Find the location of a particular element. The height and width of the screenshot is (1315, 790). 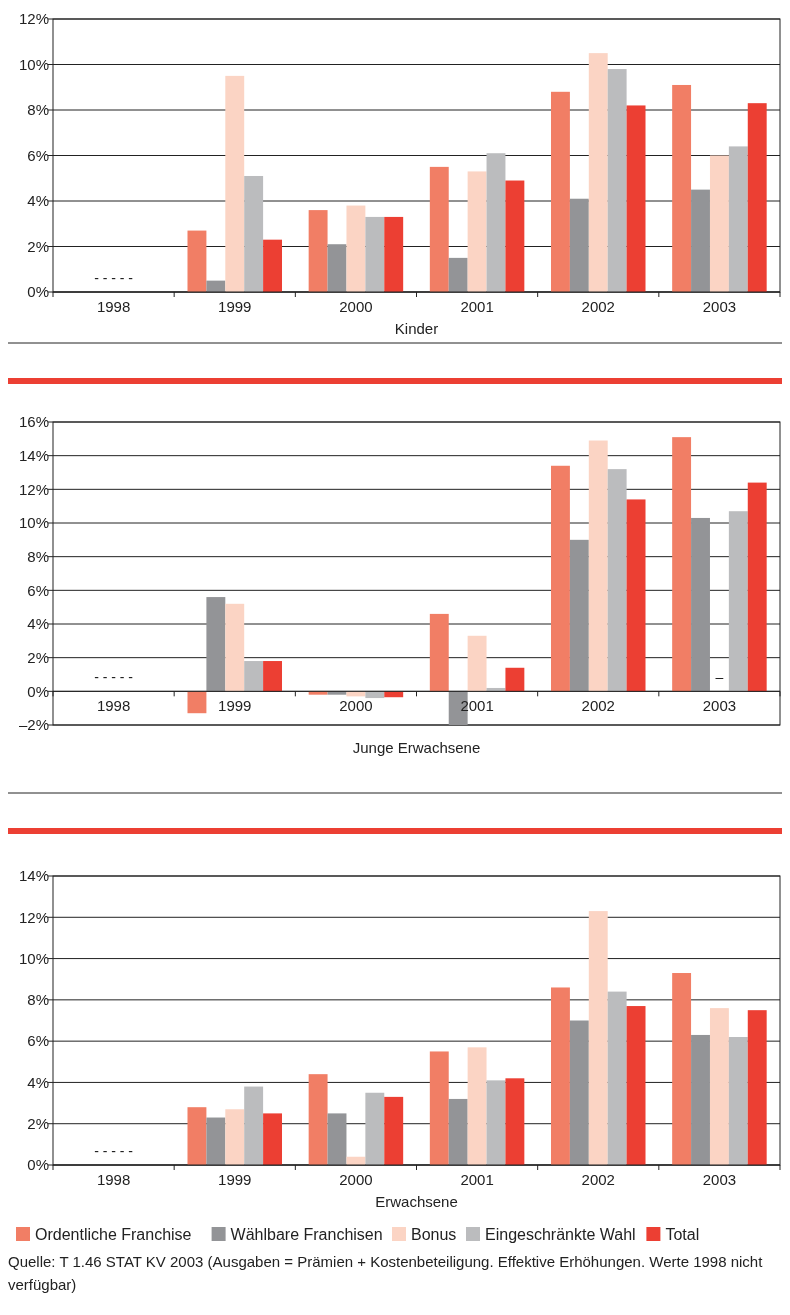

y-tick-label: 14% is located at coordinates (33, 876).